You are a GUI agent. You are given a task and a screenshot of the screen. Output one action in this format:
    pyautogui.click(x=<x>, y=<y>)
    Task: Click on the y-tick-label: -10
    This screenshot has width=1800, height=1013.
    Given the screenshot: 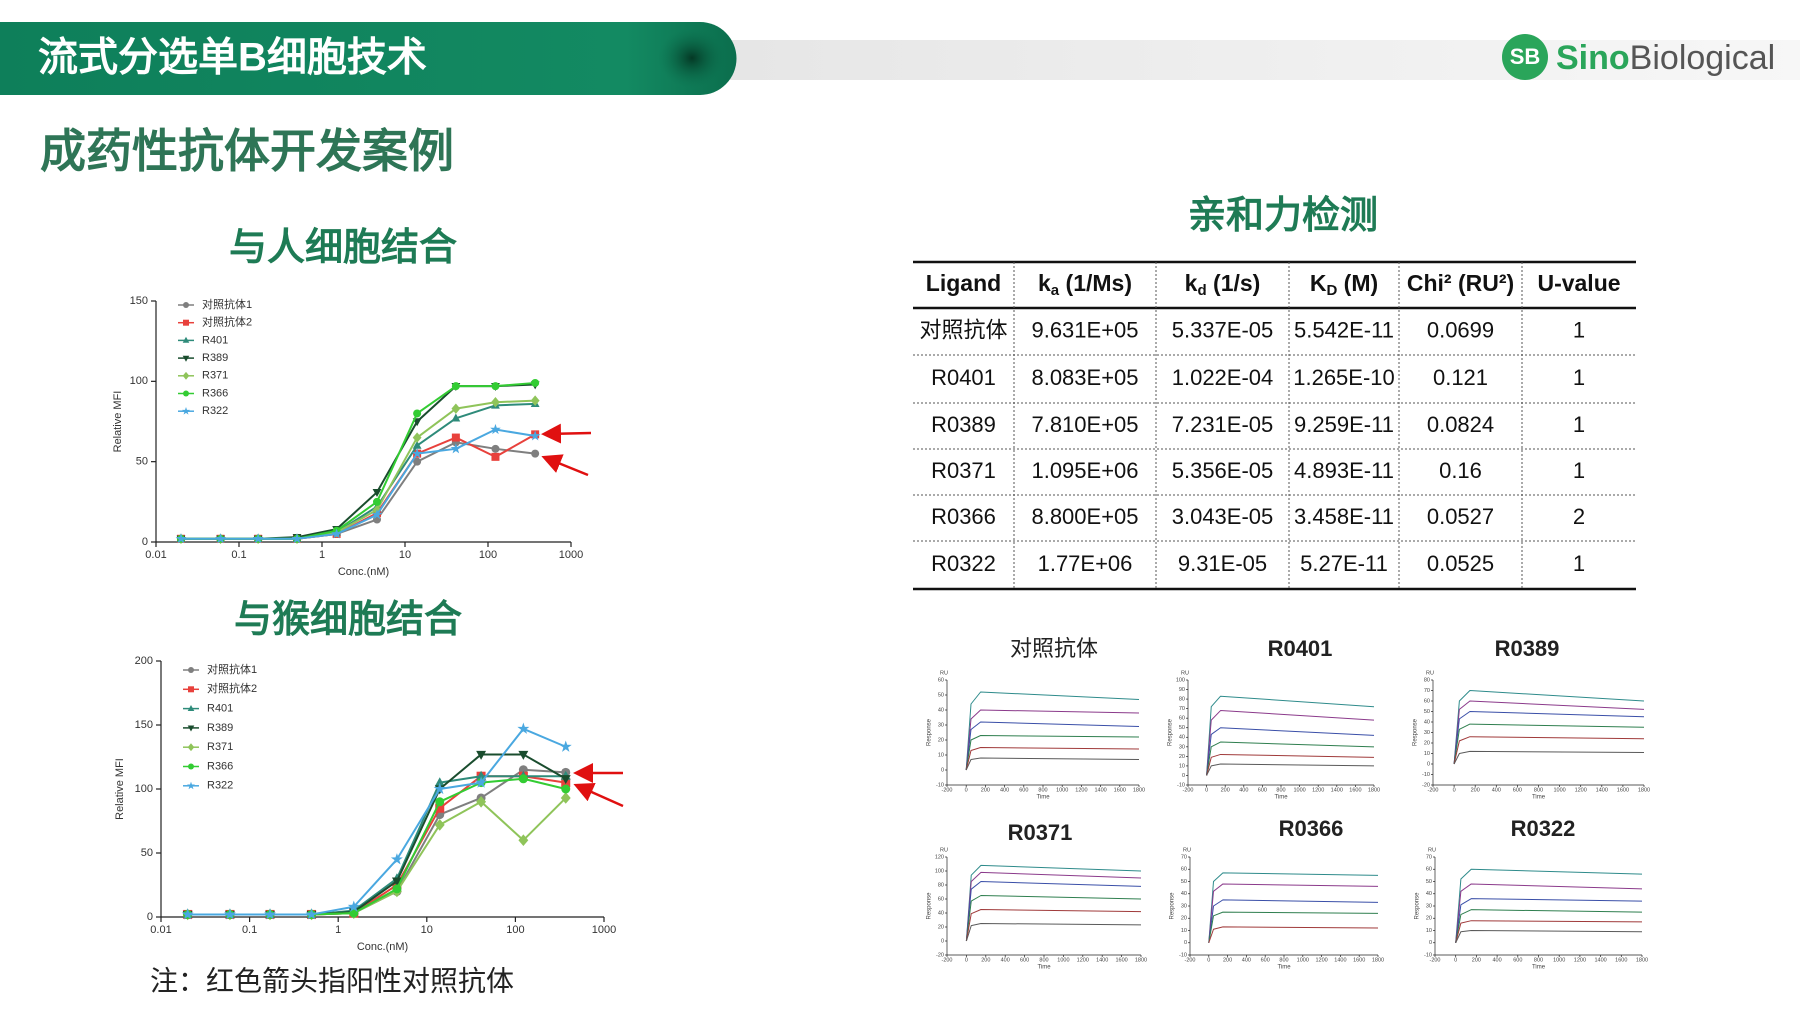 What is the action you would take?
    pyautogui.click(x=1183, y=955)
    